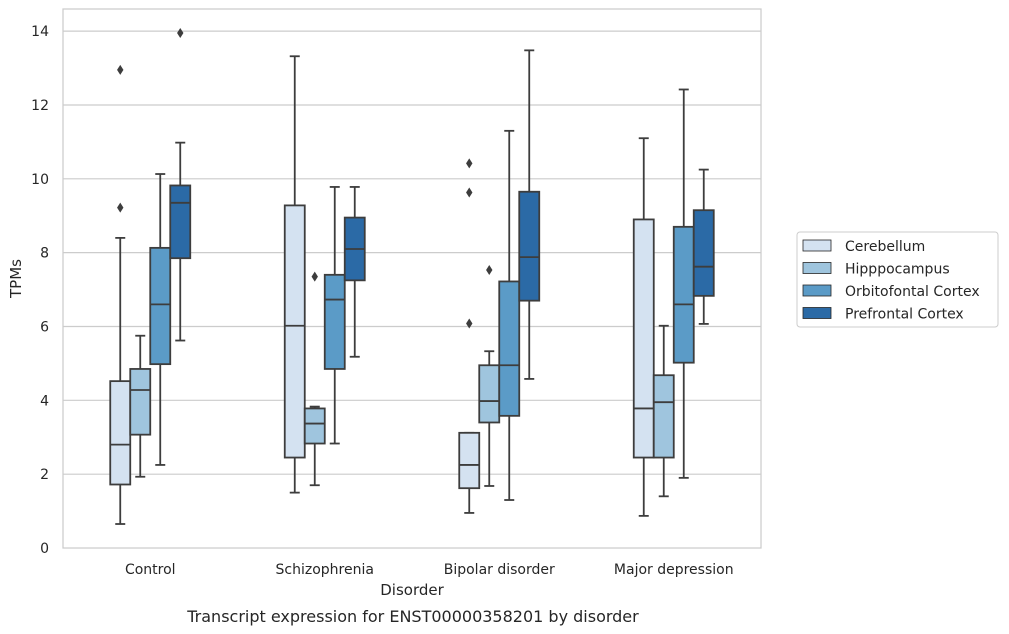  Describe the element at coordinates (44, 401) in the screenshot. I see `y-tick-label: 4` at that location.